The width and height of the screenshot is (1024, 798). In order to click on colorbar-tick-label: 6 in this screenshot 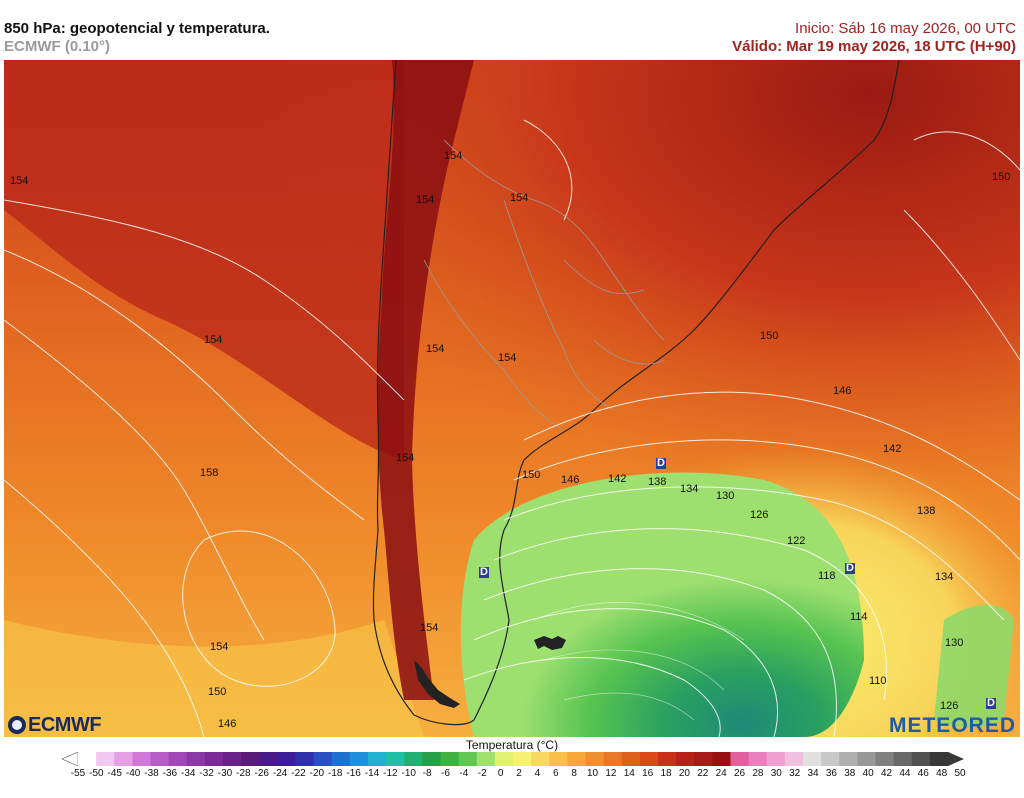, I will do `click(555, 773)`.